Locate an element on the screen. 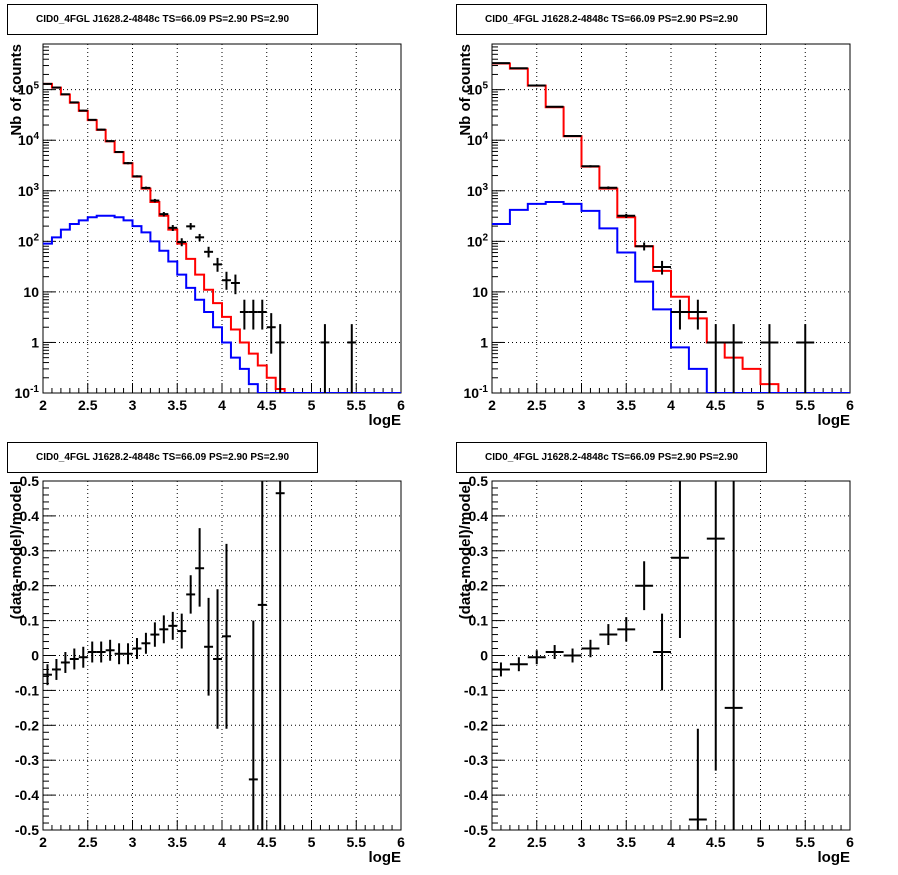 The image size is (898, 875). y-tick-label: 10 is located at coordinates (480, 292).